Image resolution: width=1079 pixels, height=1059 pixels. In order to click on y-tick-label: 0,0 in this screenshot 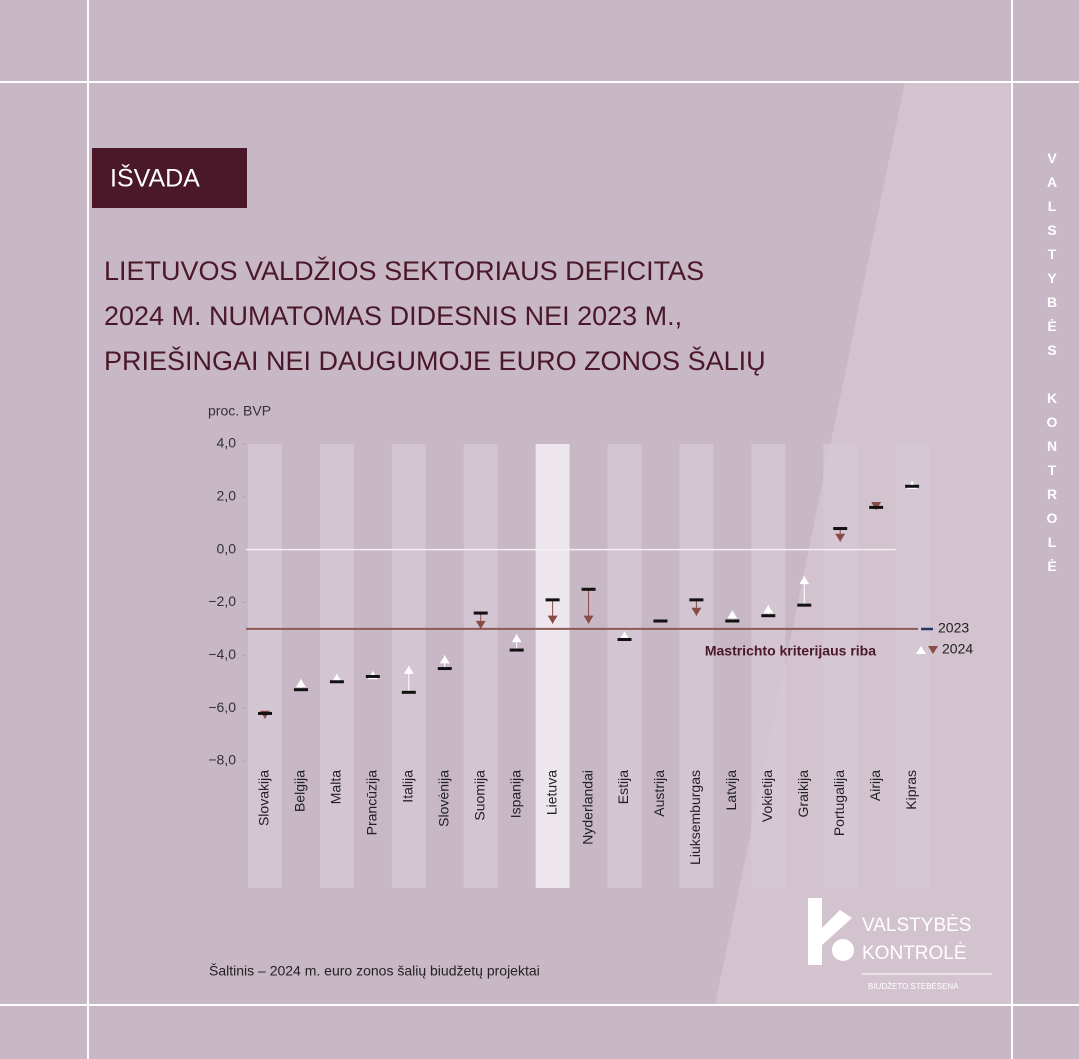, I will do `click(227, 548)`.